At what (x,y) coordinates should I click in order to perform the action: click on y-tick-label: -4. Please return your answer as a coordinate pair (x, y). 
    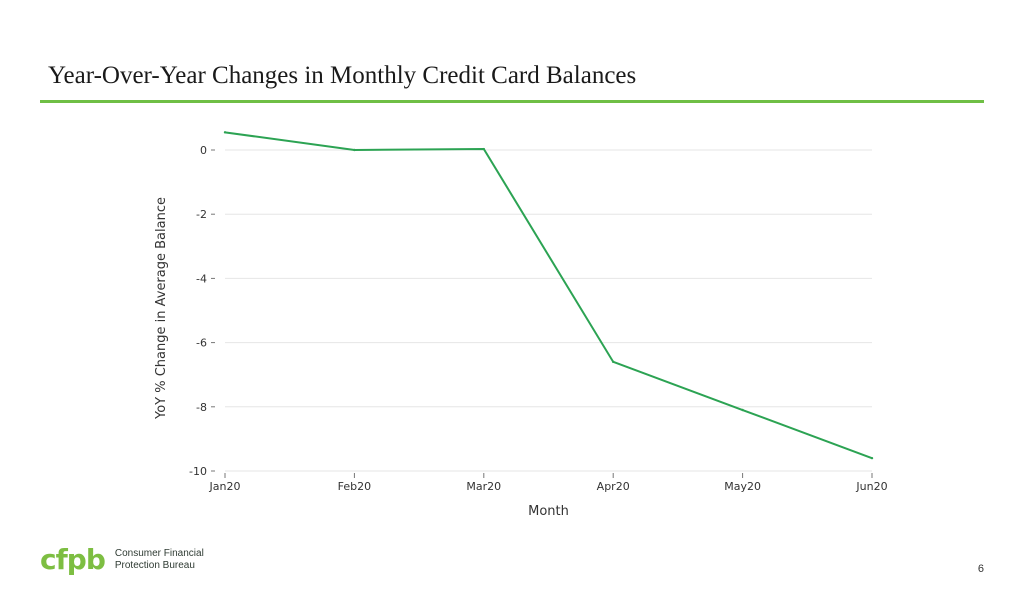
    Looking at the image, I should click on (201, 278).